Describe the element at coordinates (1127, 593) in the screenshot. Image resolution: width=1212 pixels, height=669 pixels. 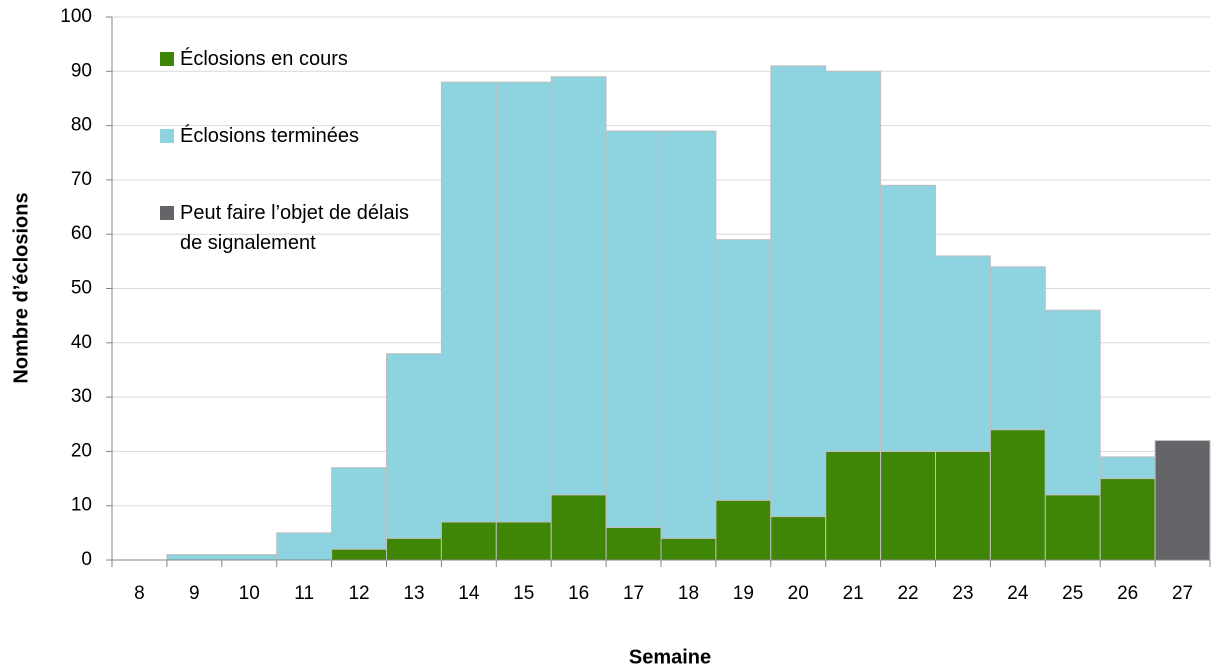
I see `x-tick-label: 26` at that location.